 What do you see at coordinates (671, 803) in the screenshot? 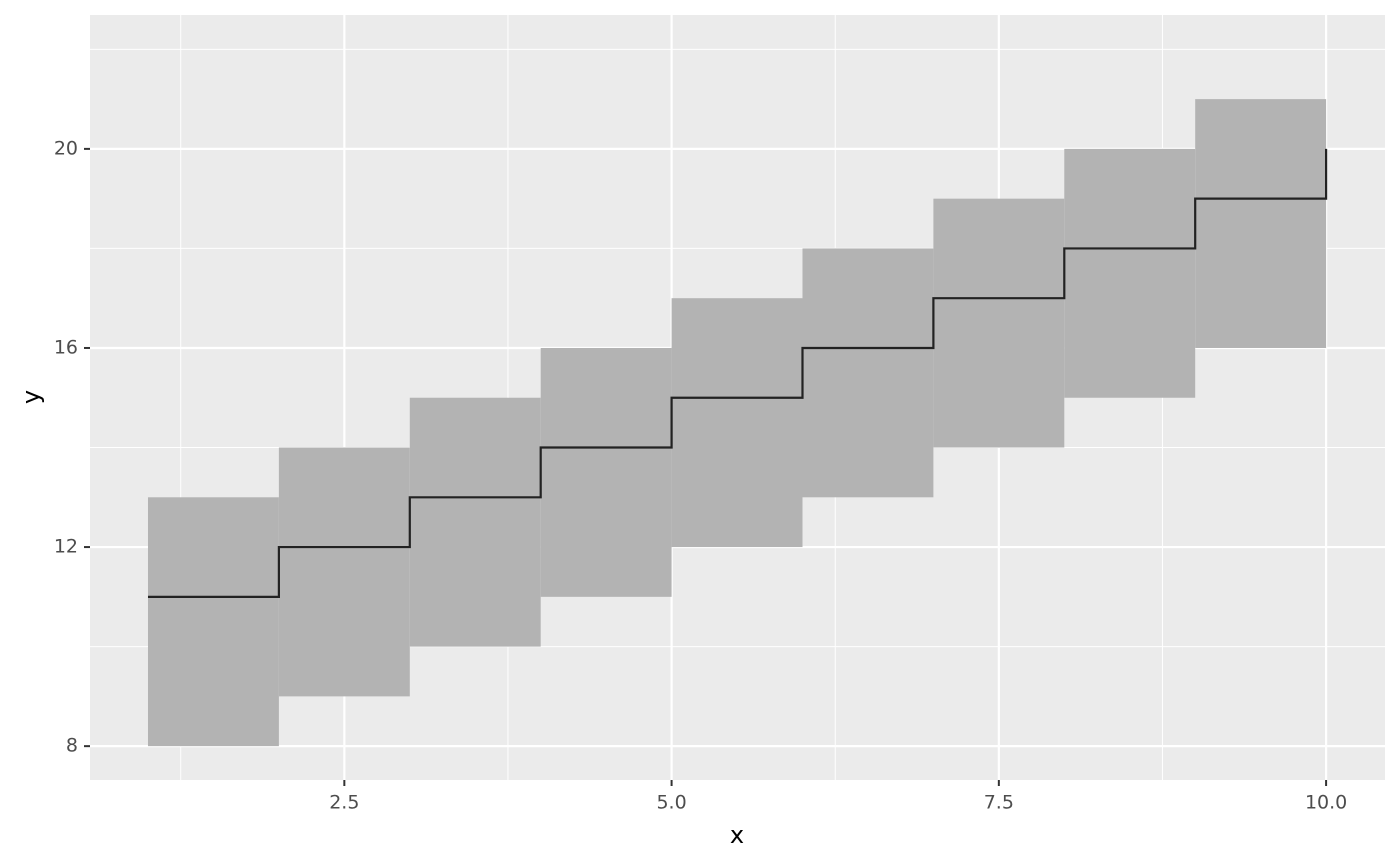
I see `x-tick-label: 5.0` at bounding box center [671, 803].